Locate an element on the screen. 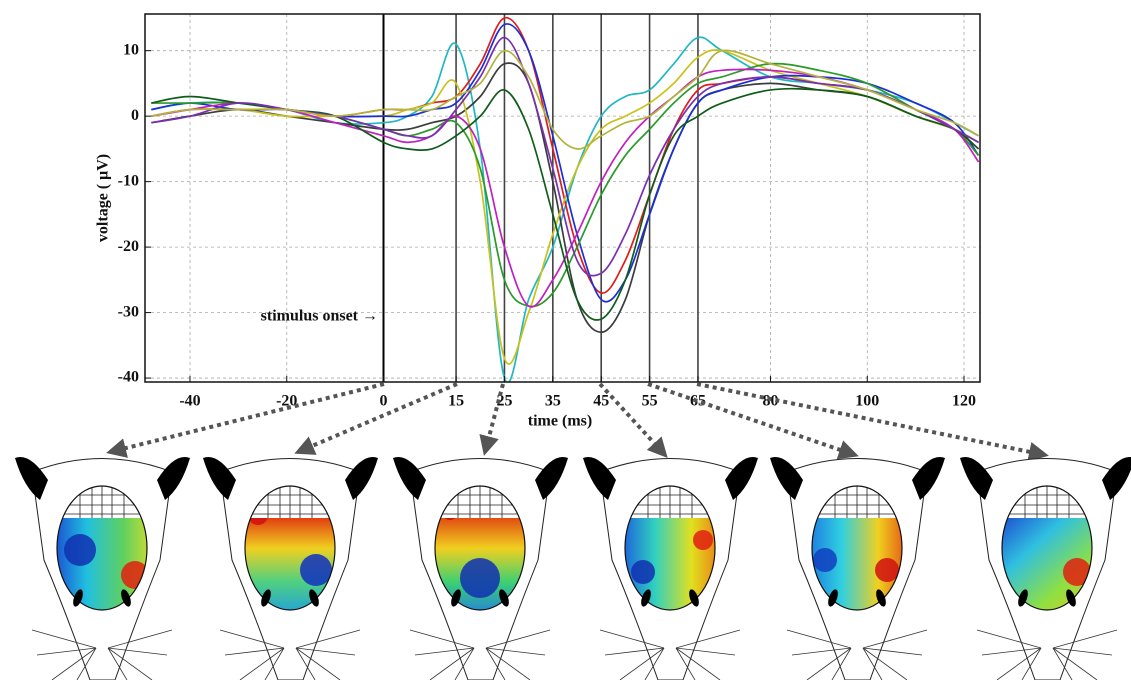 Image resolution: width=1131 pixels, height=685 pixels. x-tick-label: 80 is located at coordinates (771, 401).